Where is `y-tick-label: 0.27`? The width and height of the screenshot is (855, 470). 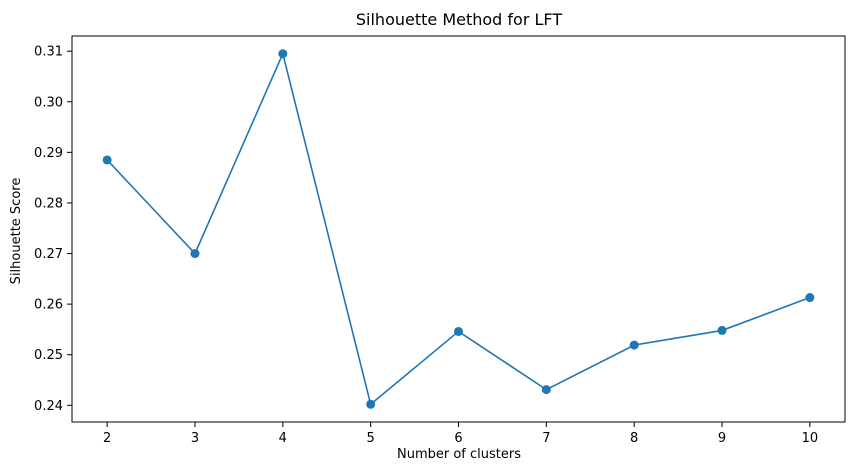
y-tick-label: 0.27 is located at coordinates (48, 254).